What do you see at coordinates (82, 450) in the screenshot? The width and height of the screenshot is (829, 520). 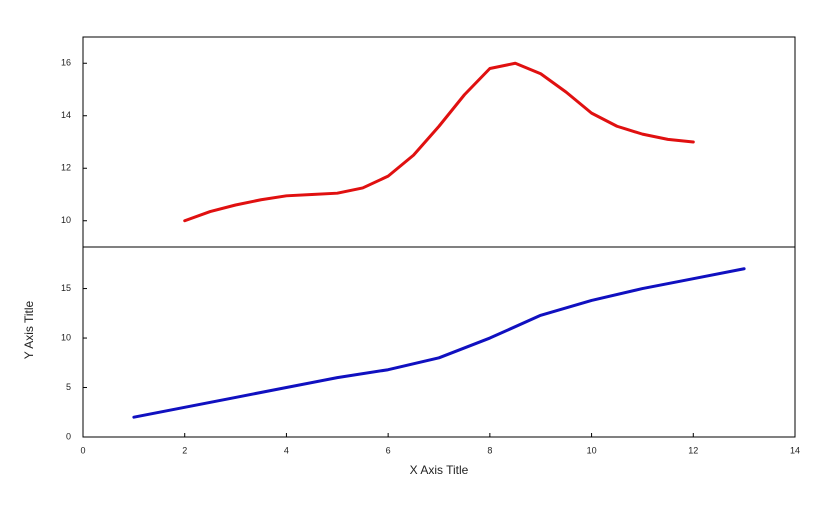 I see `x-tick-label: 0` at bounding box center [82, 450].